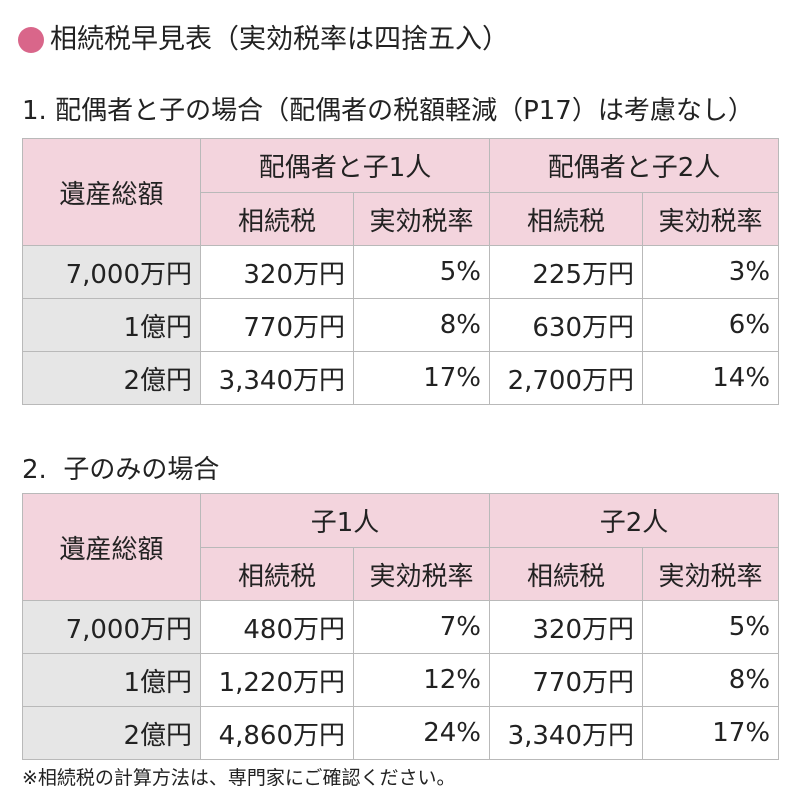 This screenshot has width=800, height=807. I want to click on rate-cell: 14%, so click(711, 378).